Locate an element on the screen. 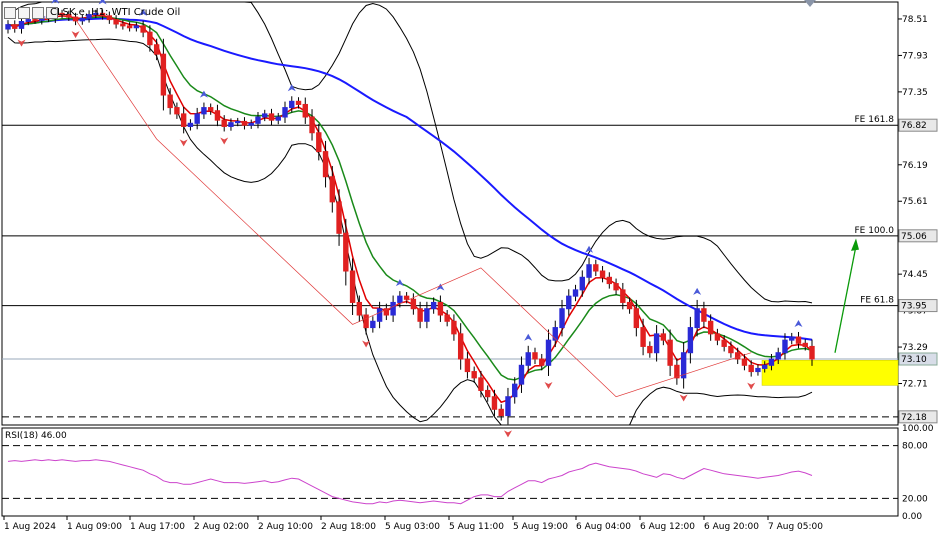  scroll-marker-icon is located at coordinates (810, 3).